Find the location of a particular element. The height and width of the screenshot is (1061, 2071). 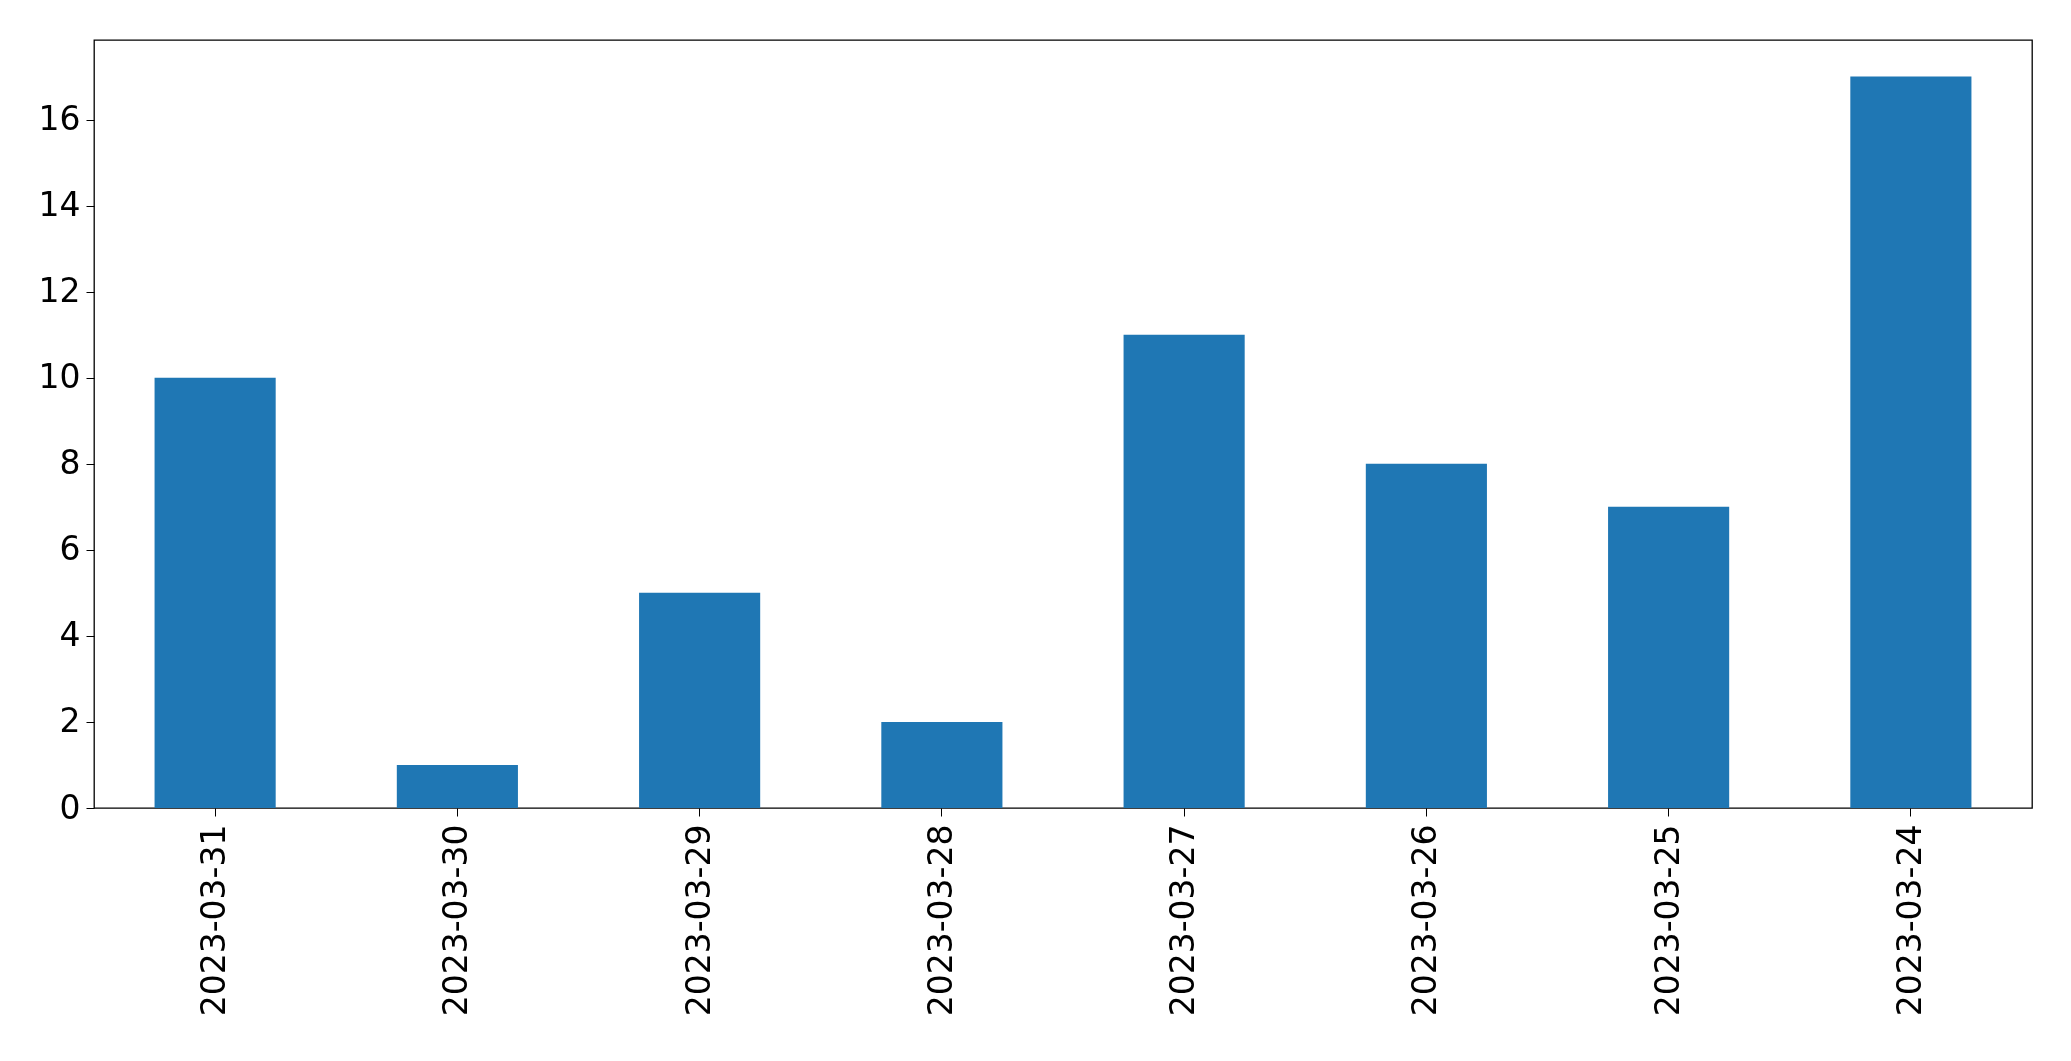

y-tick-label: 16 is located at coordinates (59, 119).